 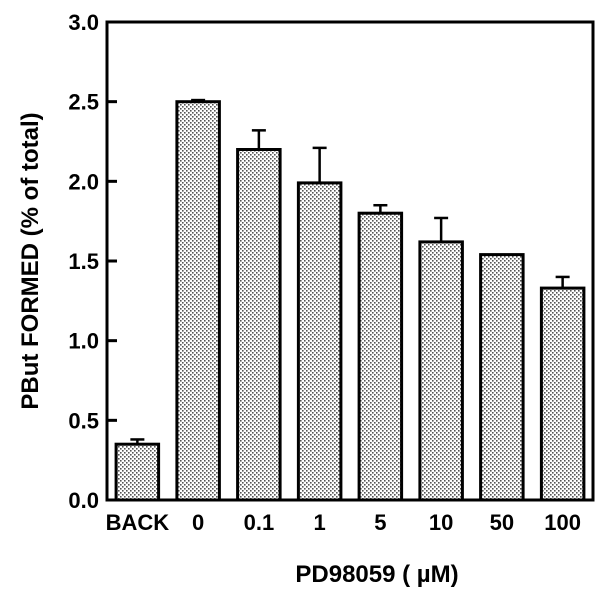 What do you see at coordinates (562, 522) in the screenshot?
I see `x-tick-label: 100` at bounding box center [562, 522].